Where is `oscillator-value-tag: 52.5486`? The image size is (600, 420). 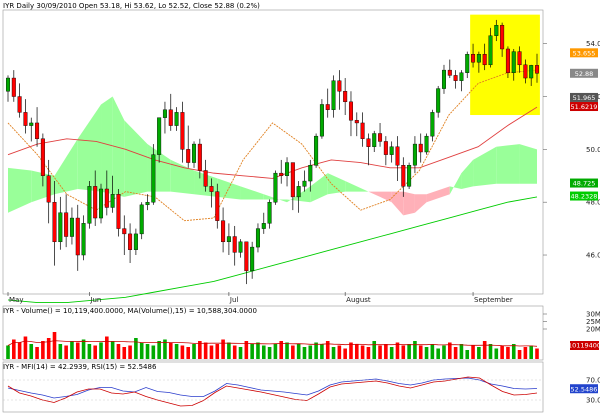 oscillator-value-tag: 52.5486 is located at coordinates (584, 388).